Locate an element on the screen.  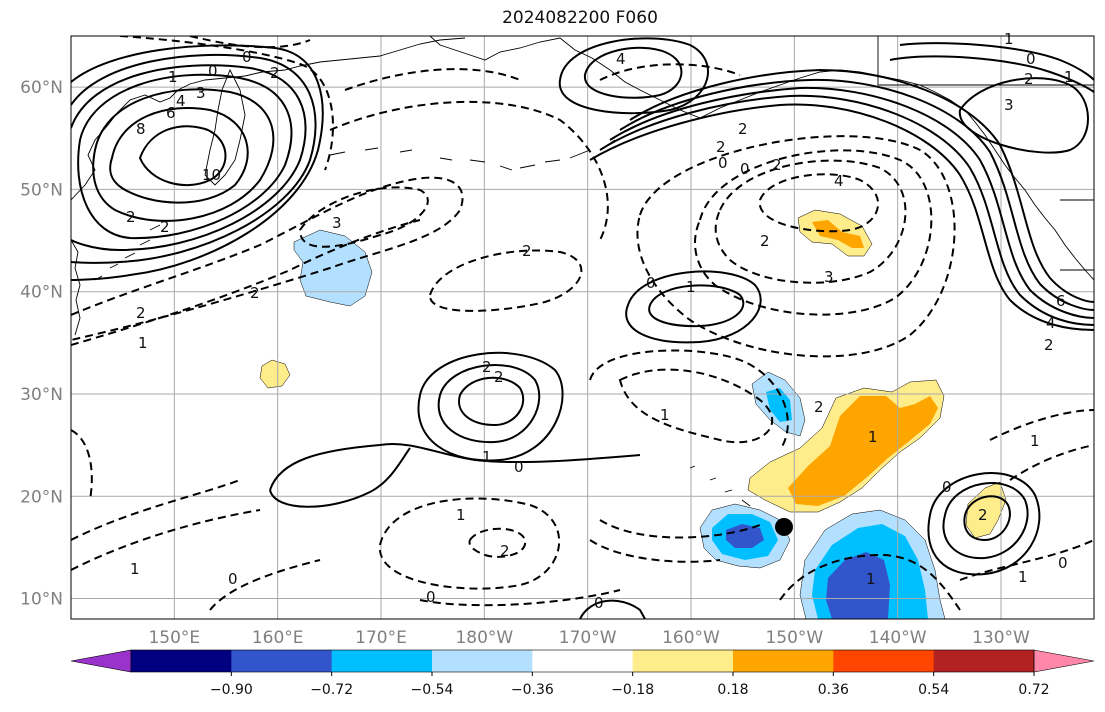
lon-label: 150°W is located at coordinates (794, 638).